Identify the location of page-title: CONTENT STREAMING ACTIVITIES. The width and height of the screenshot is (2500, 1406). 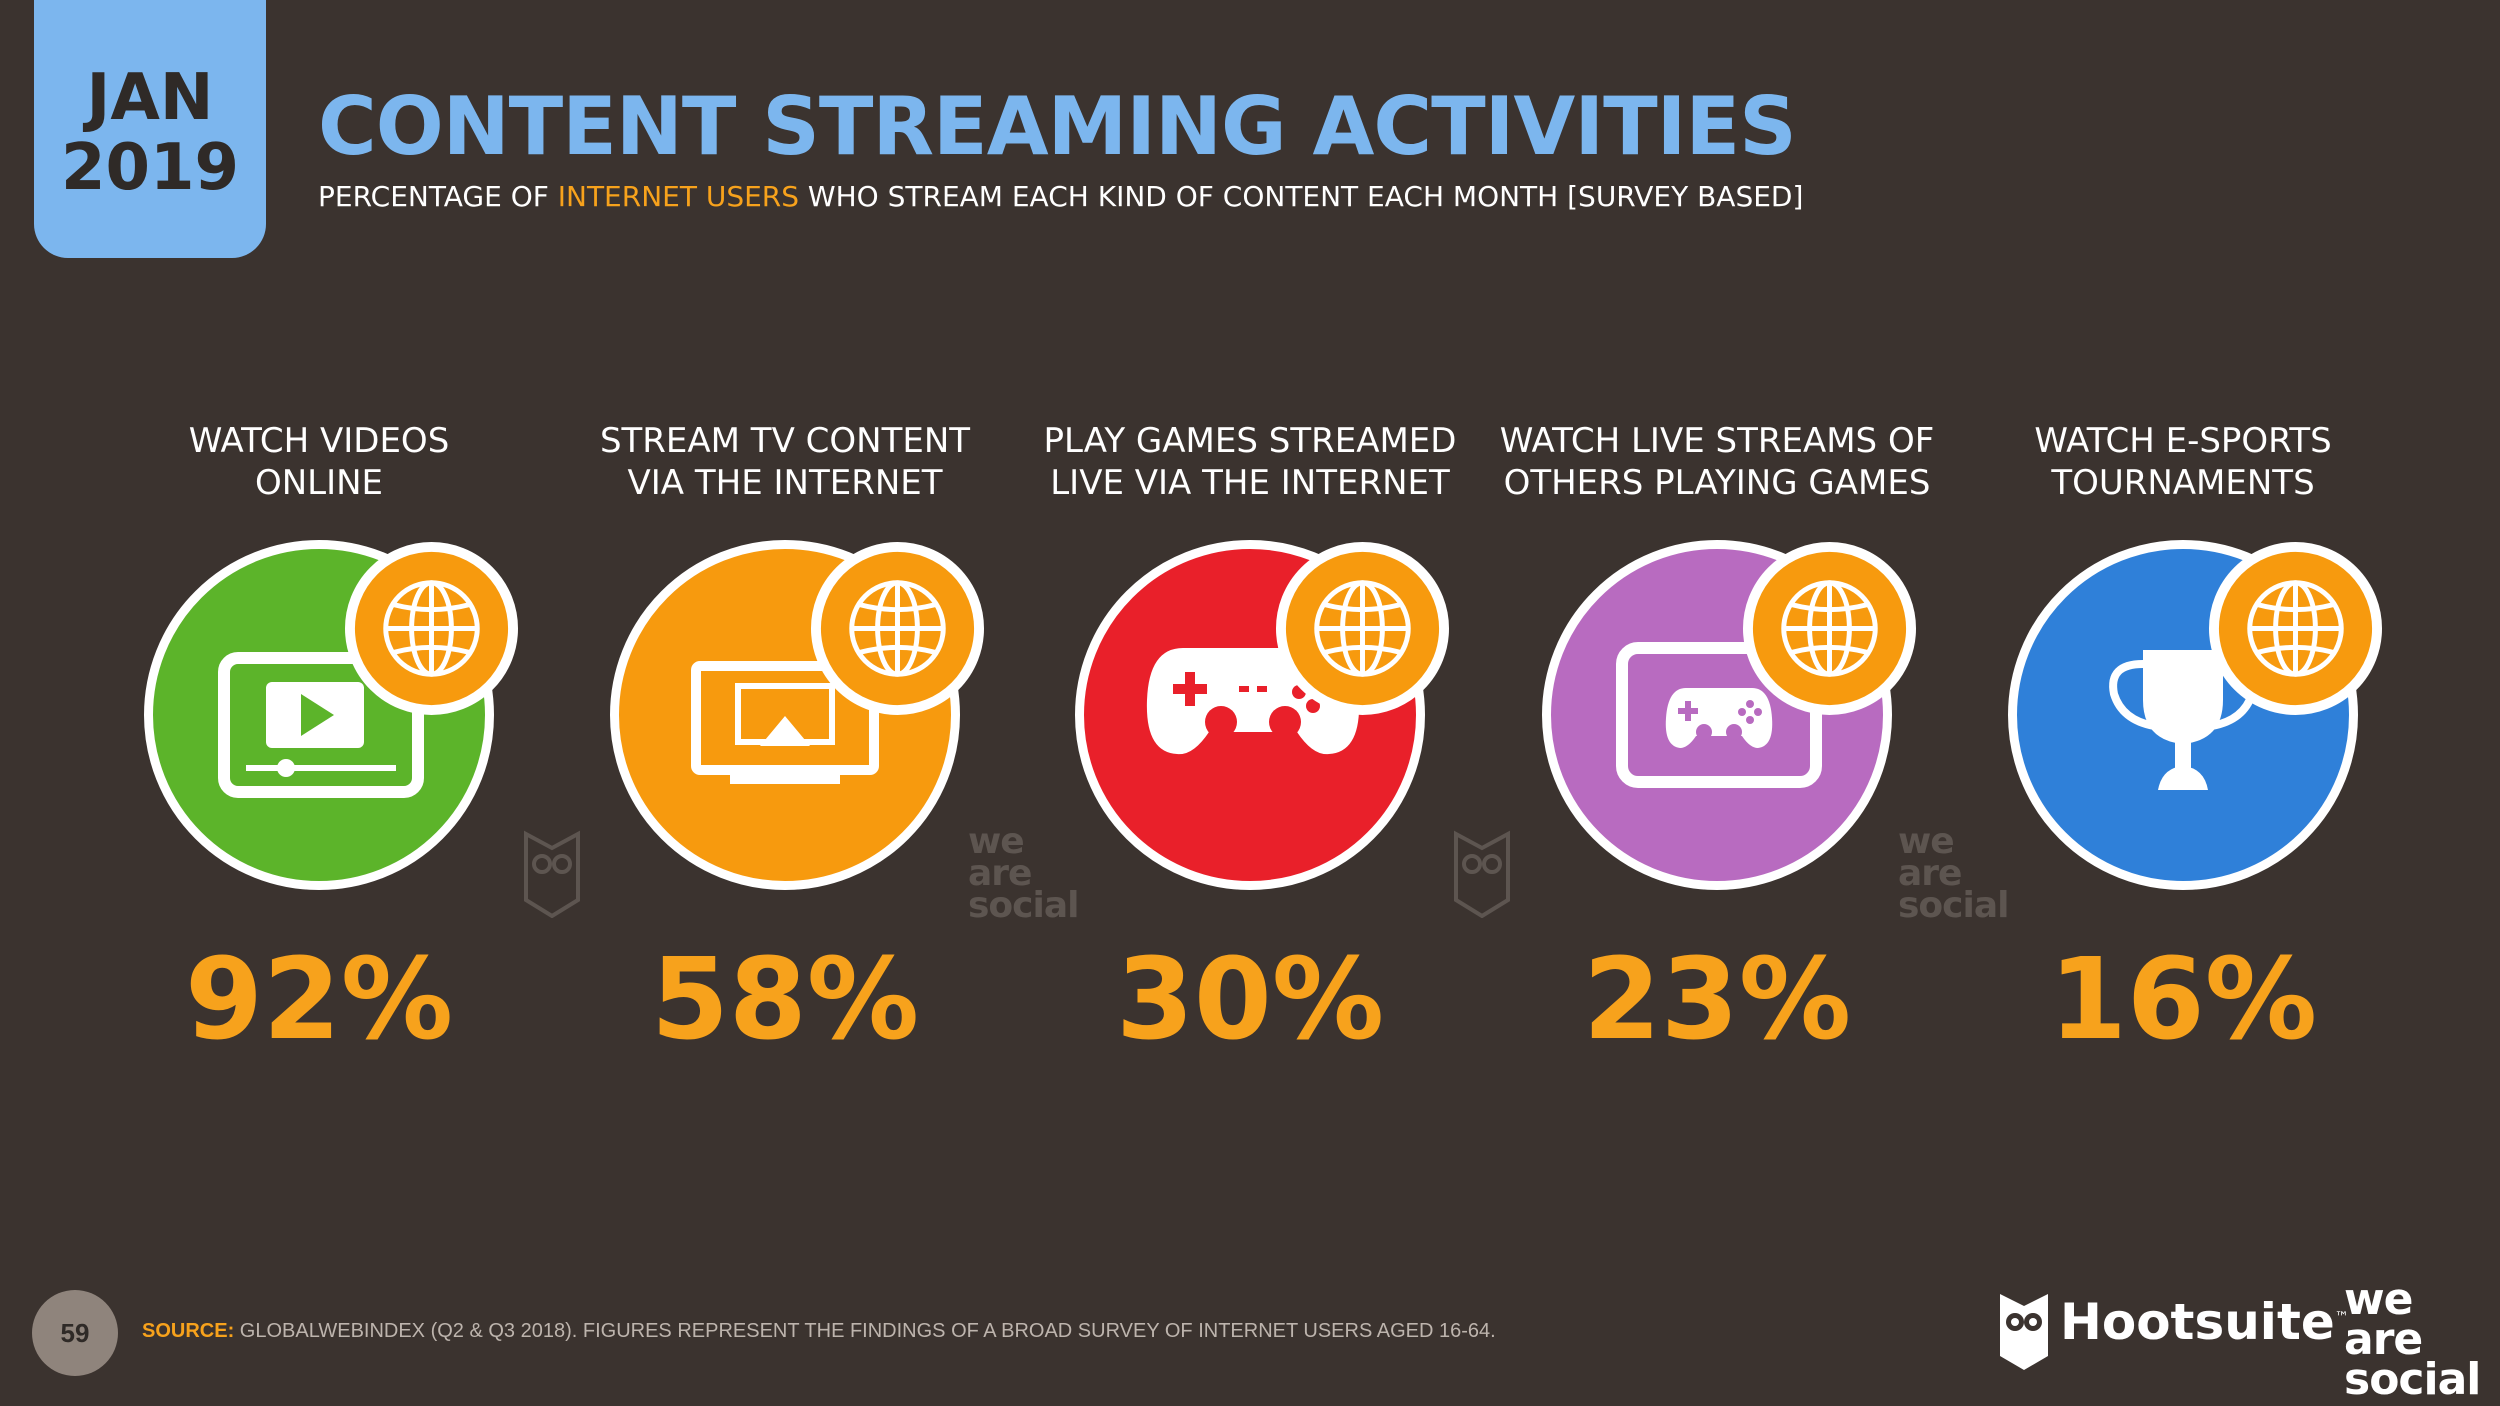
(1057, 126).